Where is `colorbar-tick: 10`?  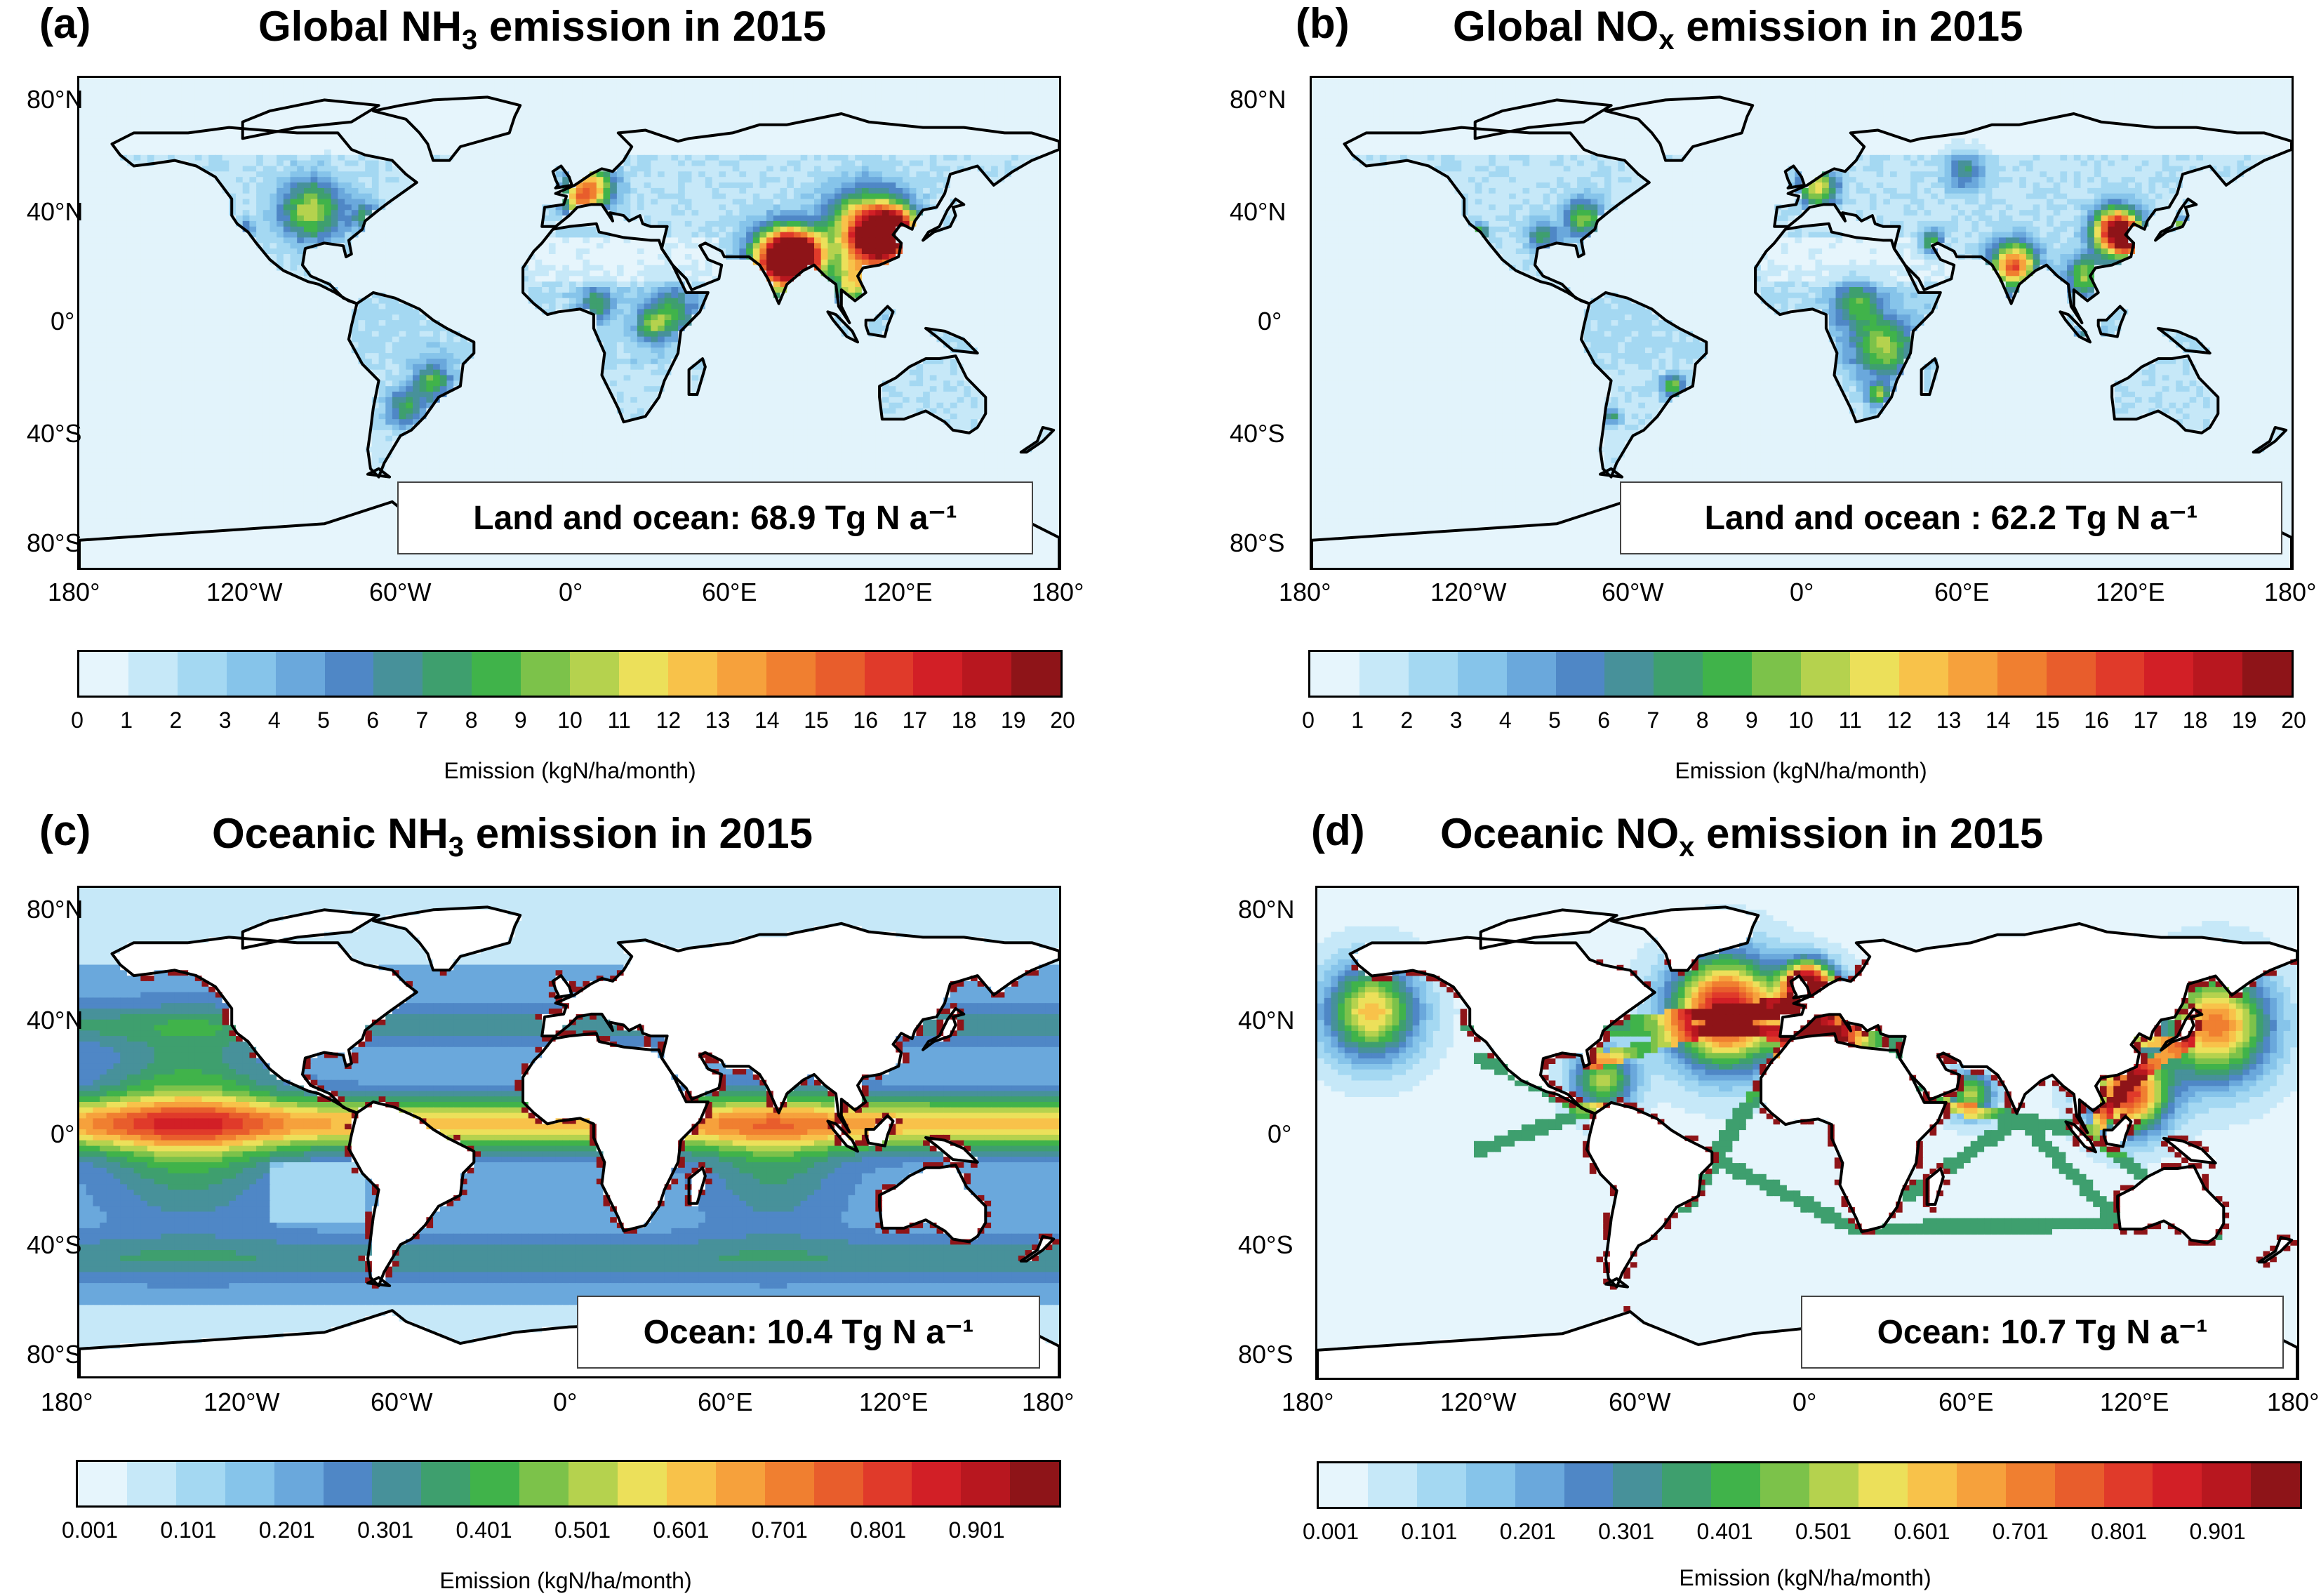
colorbar-tick: 10 is located at coordinates (1801, 720).